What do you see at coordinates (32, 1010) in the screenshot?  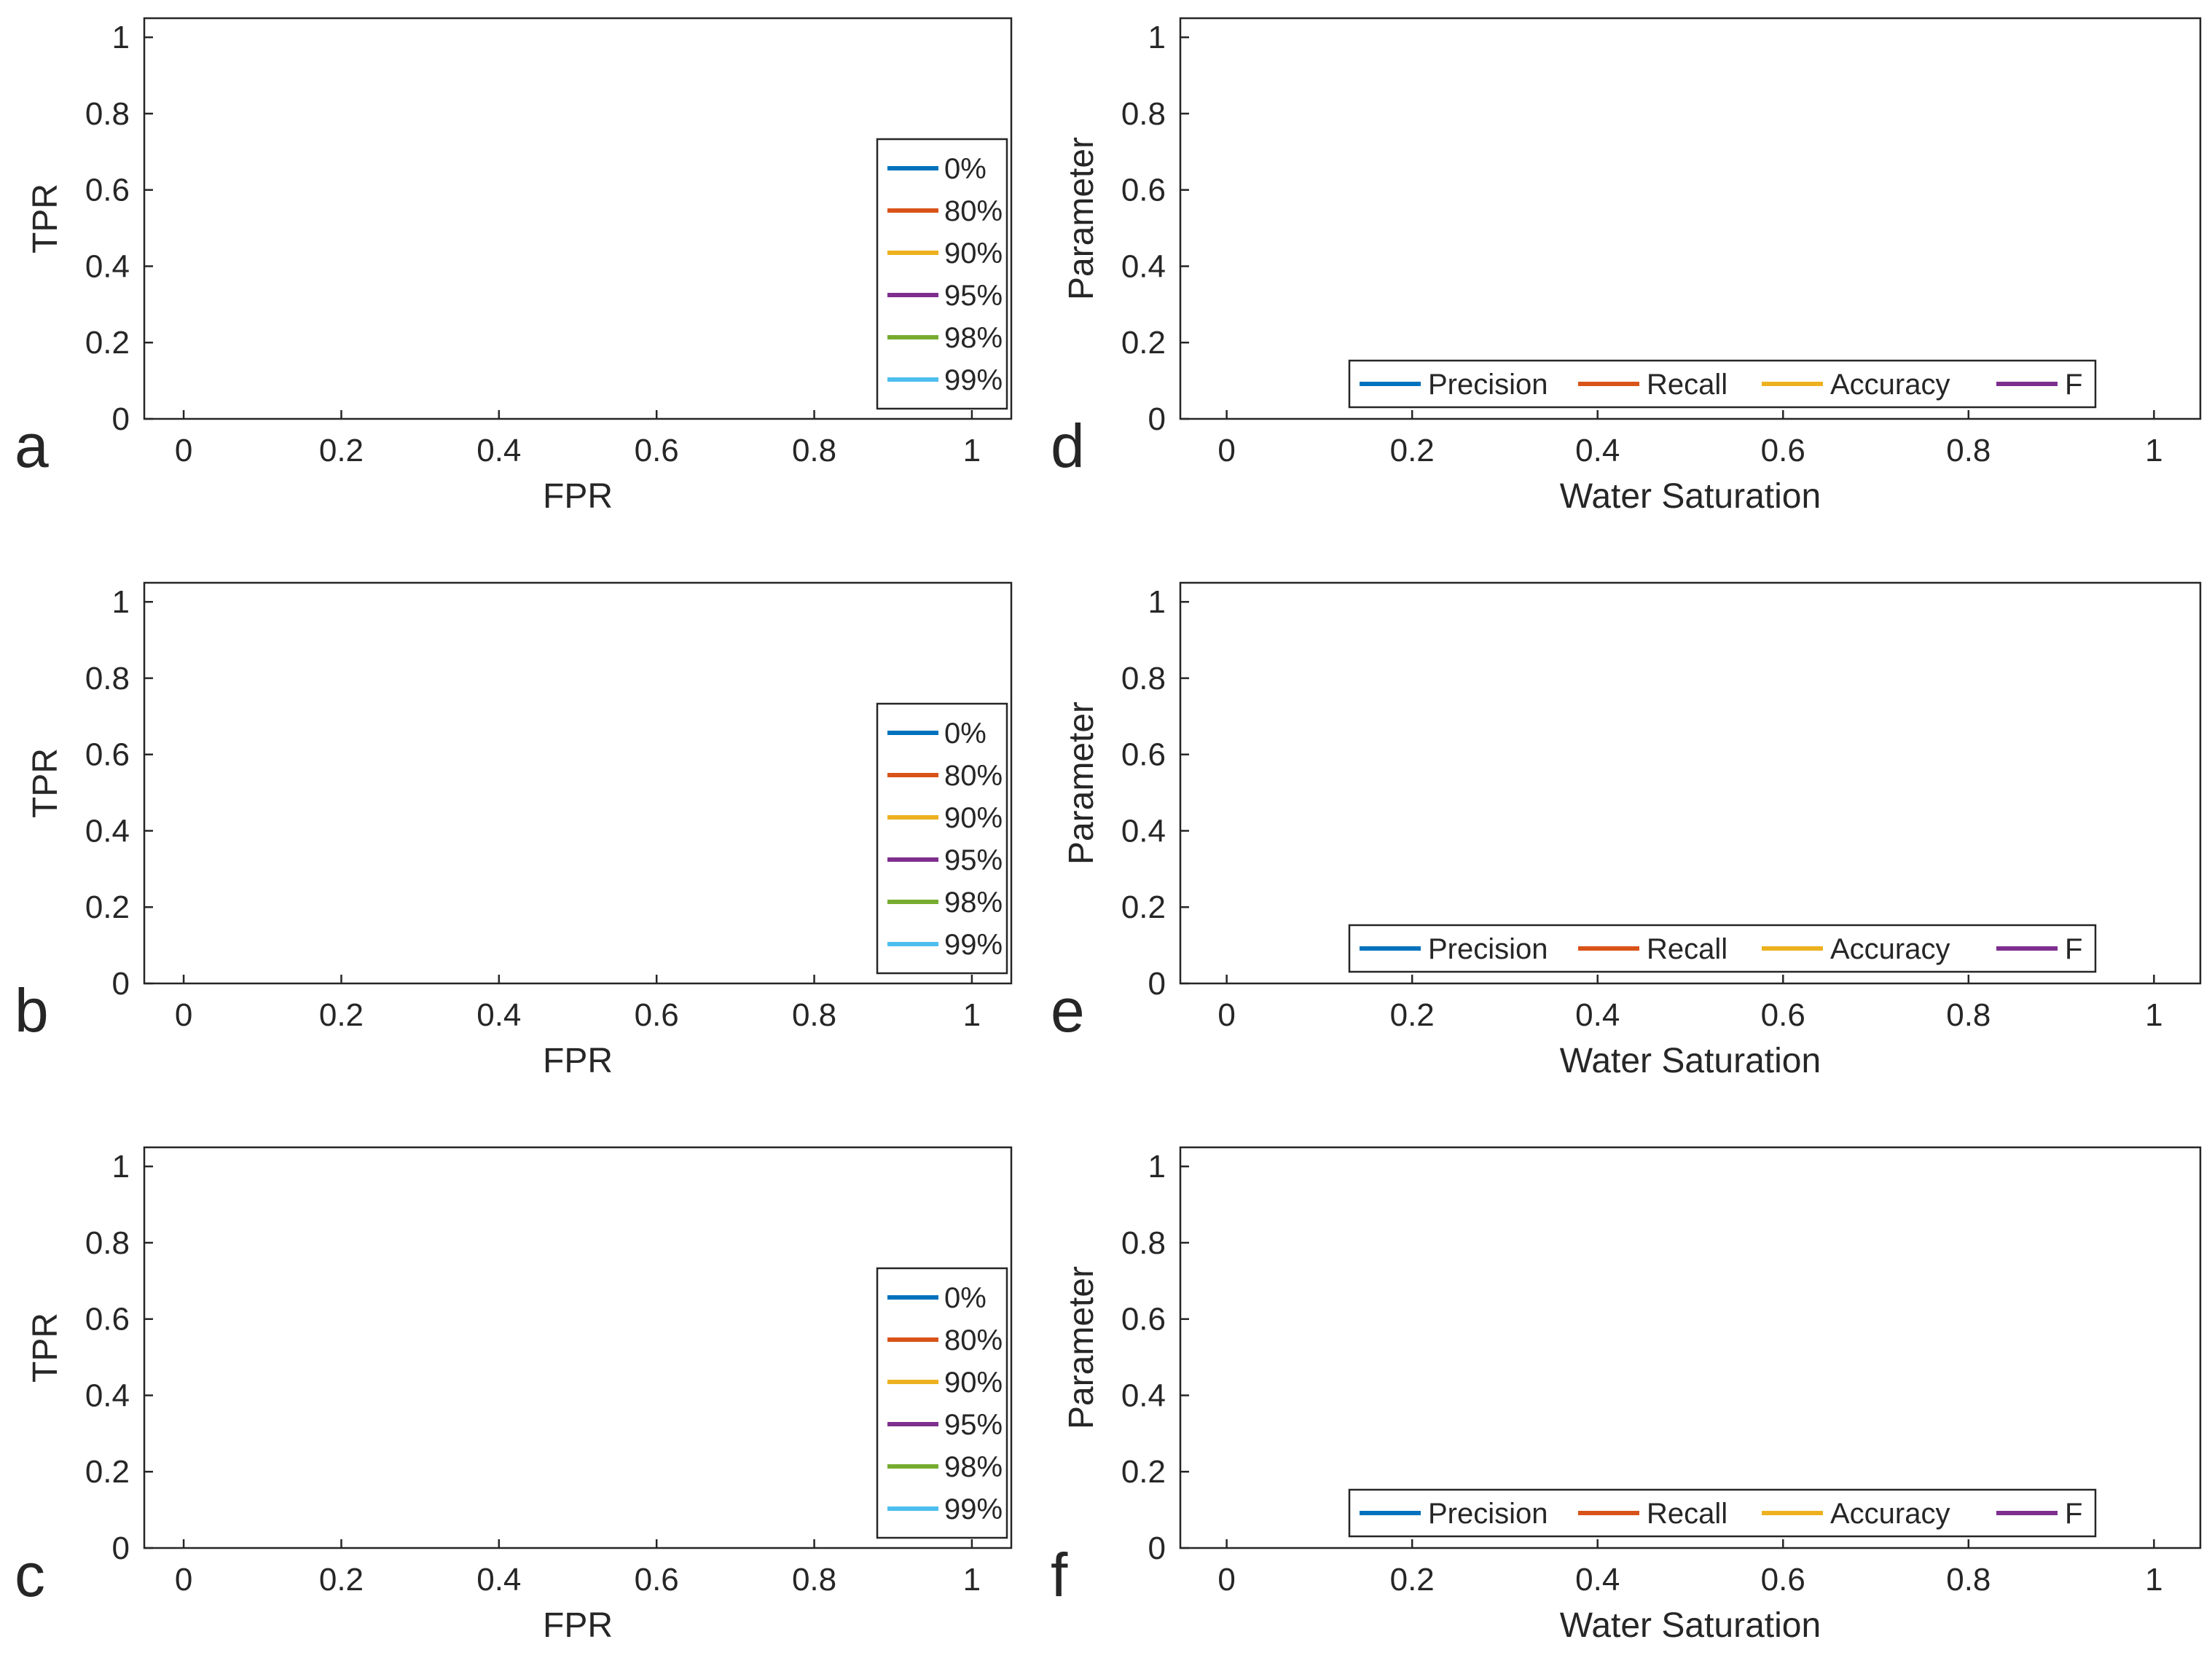 I see `panel-letter: b` at bounding box center [32, 1010].